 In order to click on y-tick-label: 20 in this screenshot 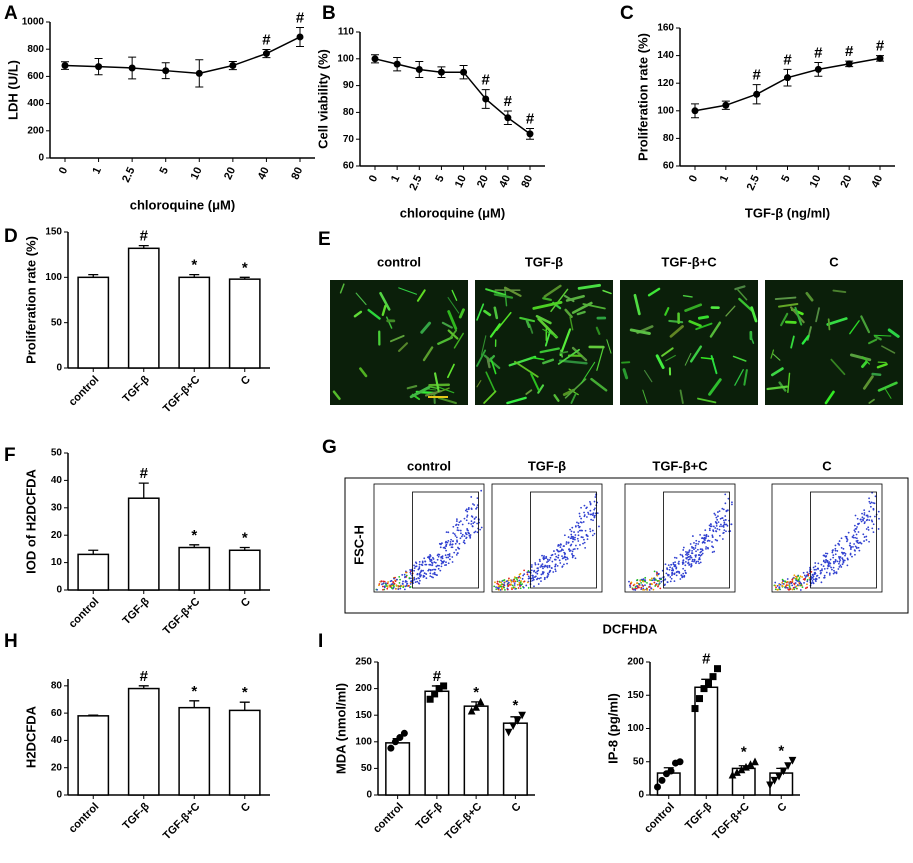, I will do `click(57, 767)`.